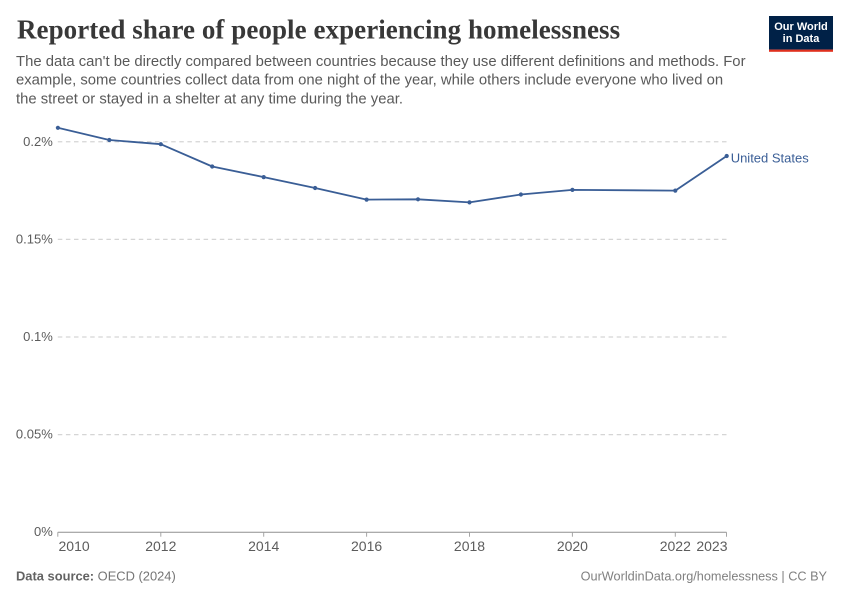 The height and width of the screenshot is (600, 850). Describe the element at coordinates (801, 27) in the screenshot. I see `svg-text: Our World` at that location.